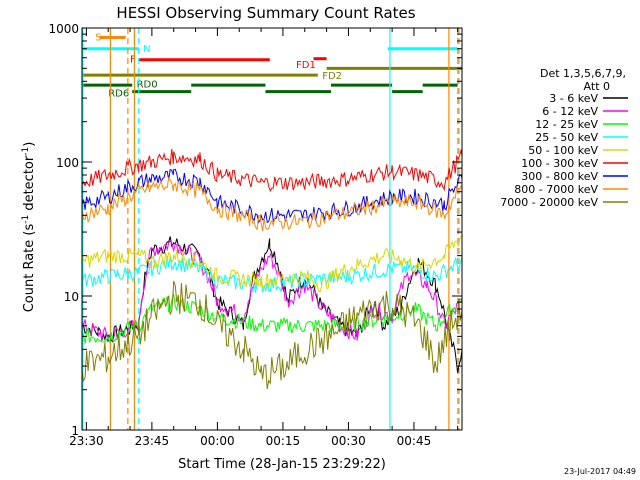 This screenshot has height=480, width=640. What do you see at coordinates (583, 73) in the screenshot?
I see `legend-header-detectors: Det 1,3,5,6,7,9,` at bounding box center [583, 73].